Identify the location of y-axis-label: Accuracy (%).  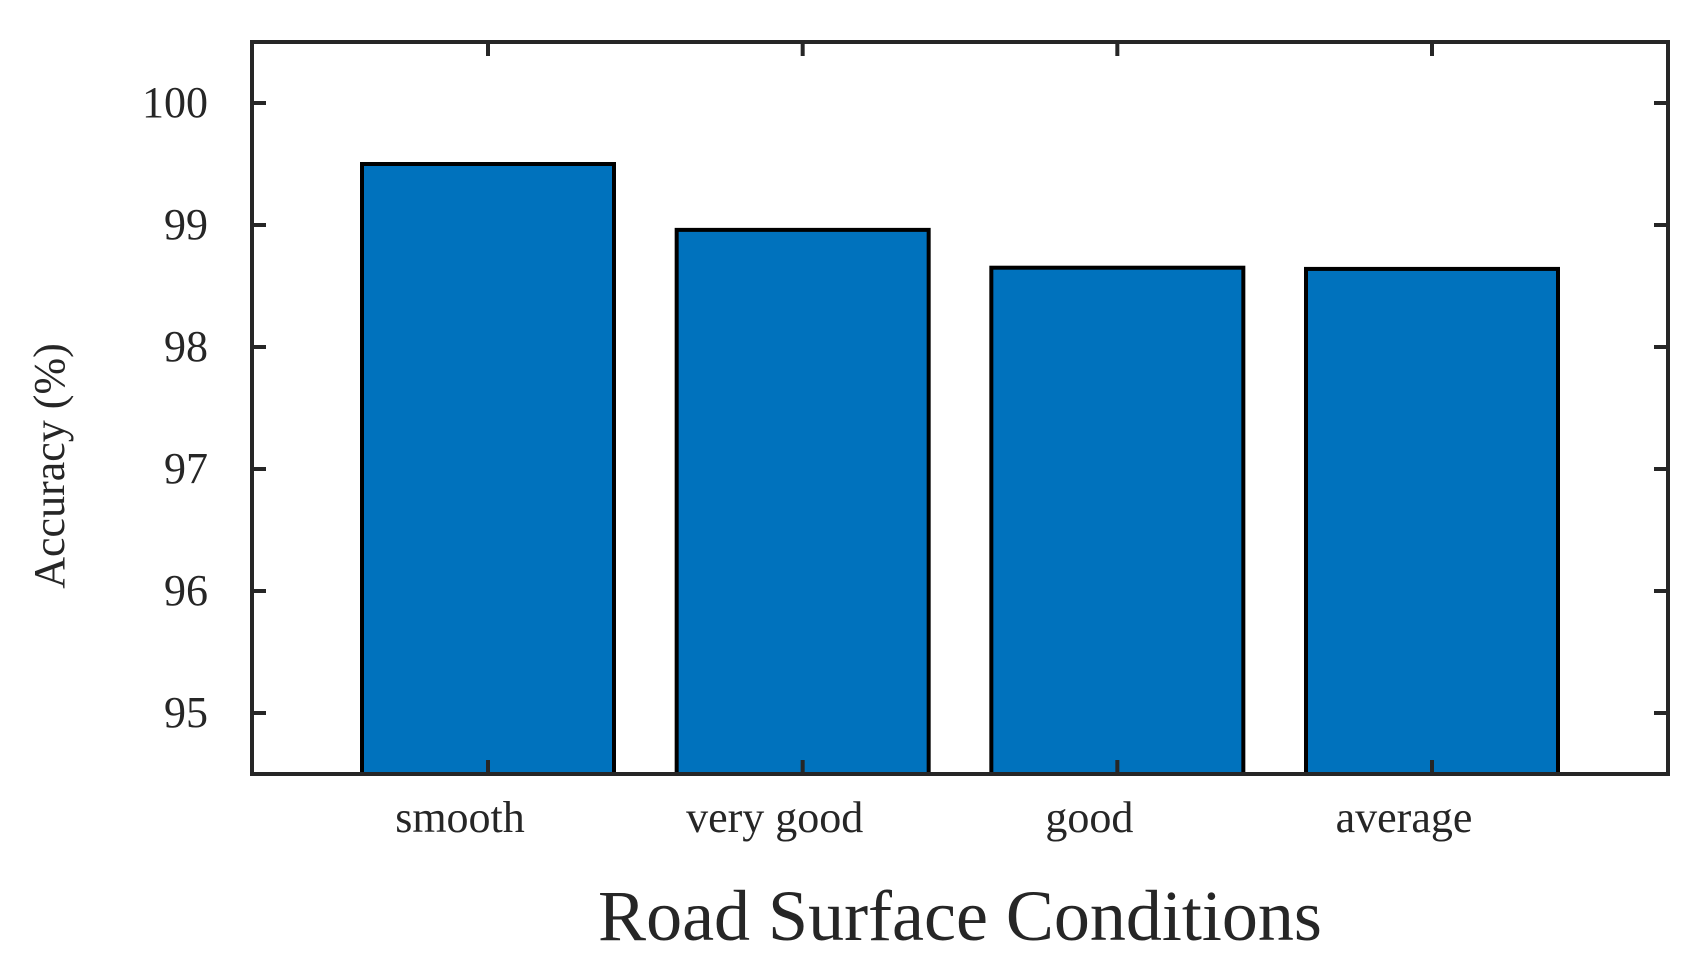
(49, 466).